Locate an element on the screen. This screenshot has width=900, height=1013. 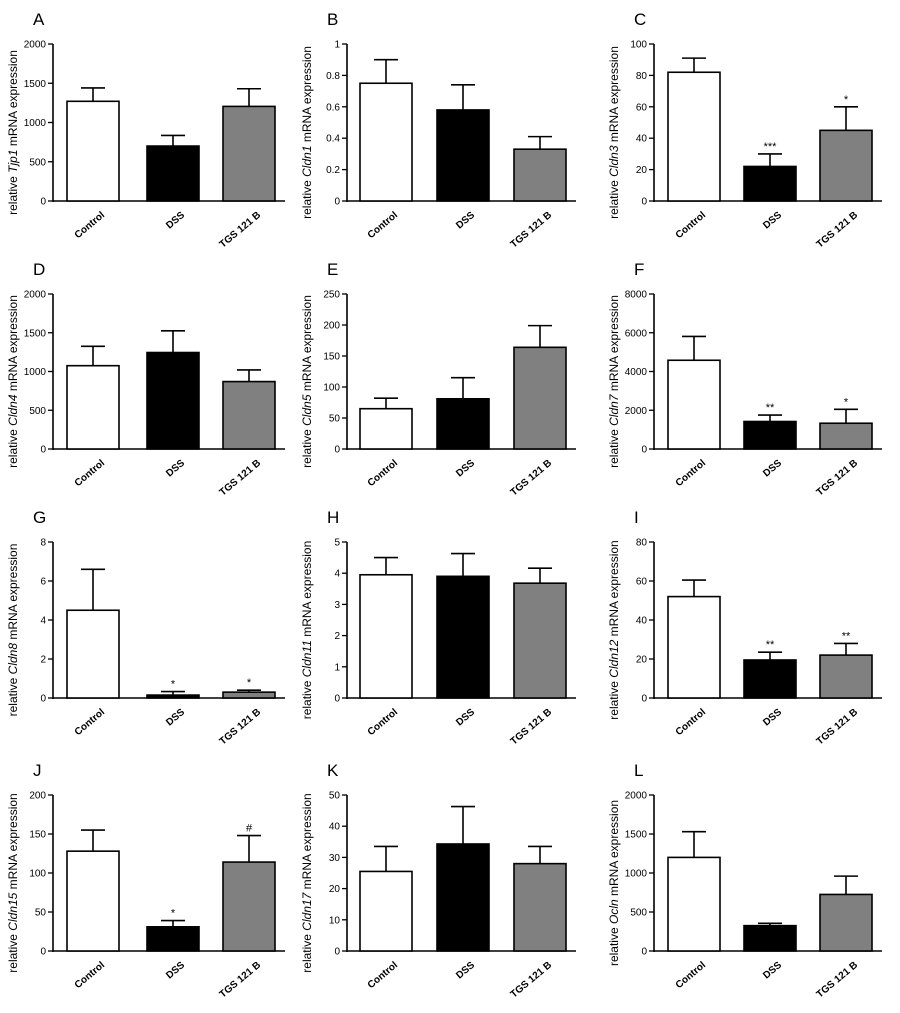
gene-name: Cldn12 is located at coordinates (614, 658).